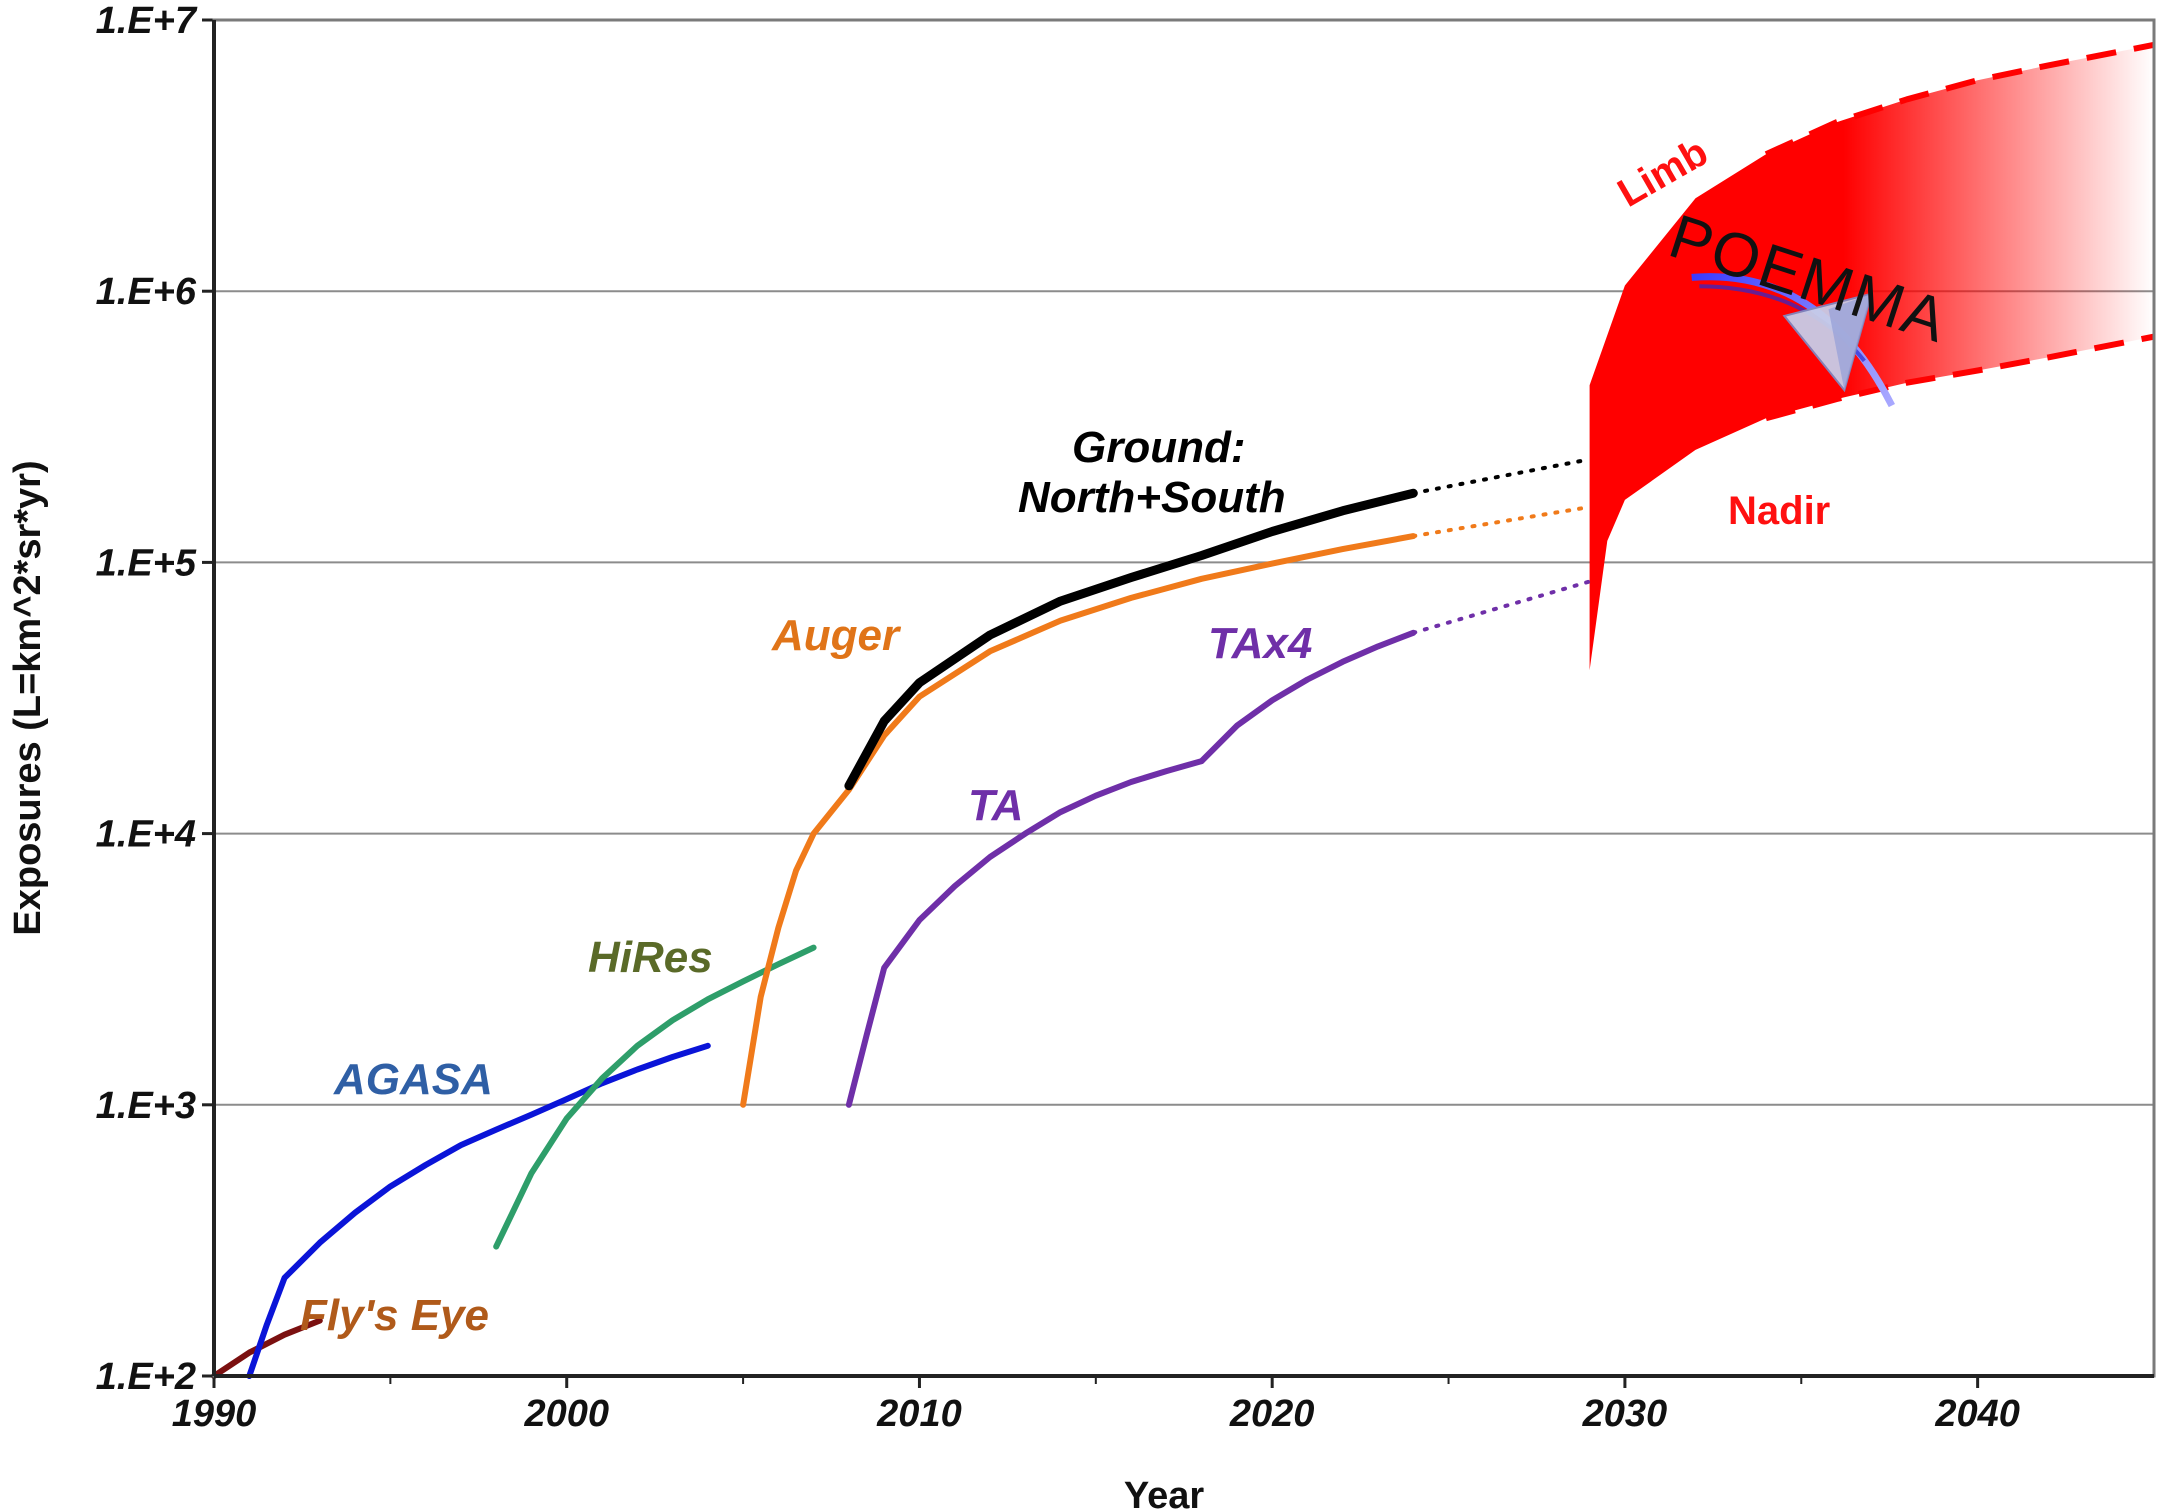  What do you see at coordinates (655, 1097) in the screenshot?
I see `series-hires` at bounding box center [655, 1097].